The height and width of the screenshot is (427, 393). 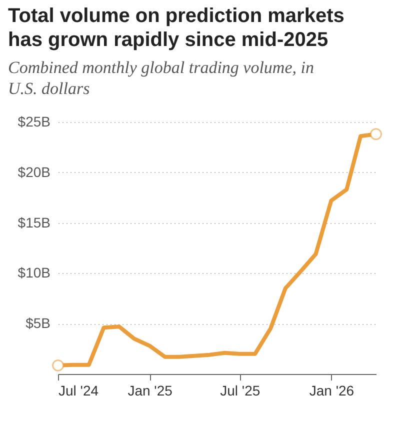 What do you see at coordinates (150, 390) in the screenshot?
I see `x-tick-label: Jan '25` at bounding box center [150, 390].